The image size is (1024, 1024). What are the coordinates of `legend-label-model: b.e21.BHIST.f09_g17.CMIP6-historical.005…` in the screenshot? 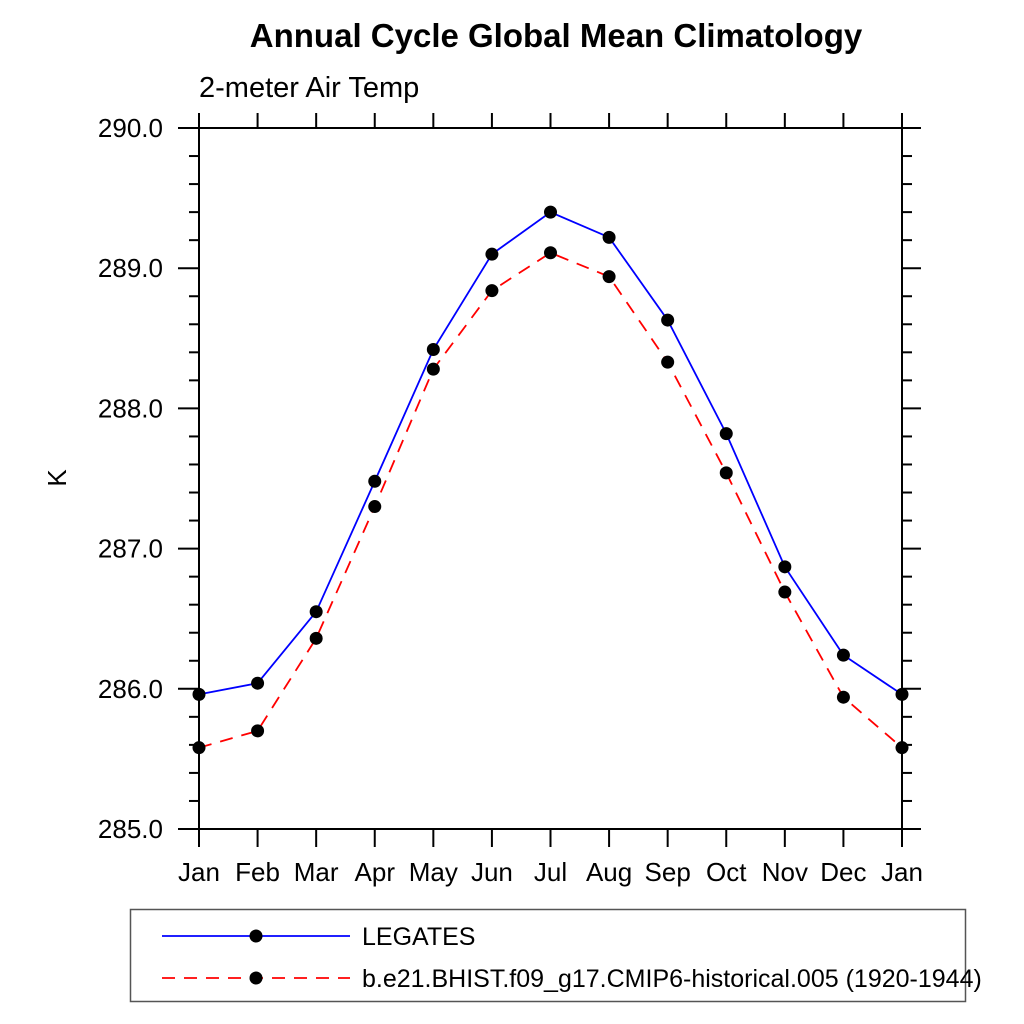 It's located at (672, 979).